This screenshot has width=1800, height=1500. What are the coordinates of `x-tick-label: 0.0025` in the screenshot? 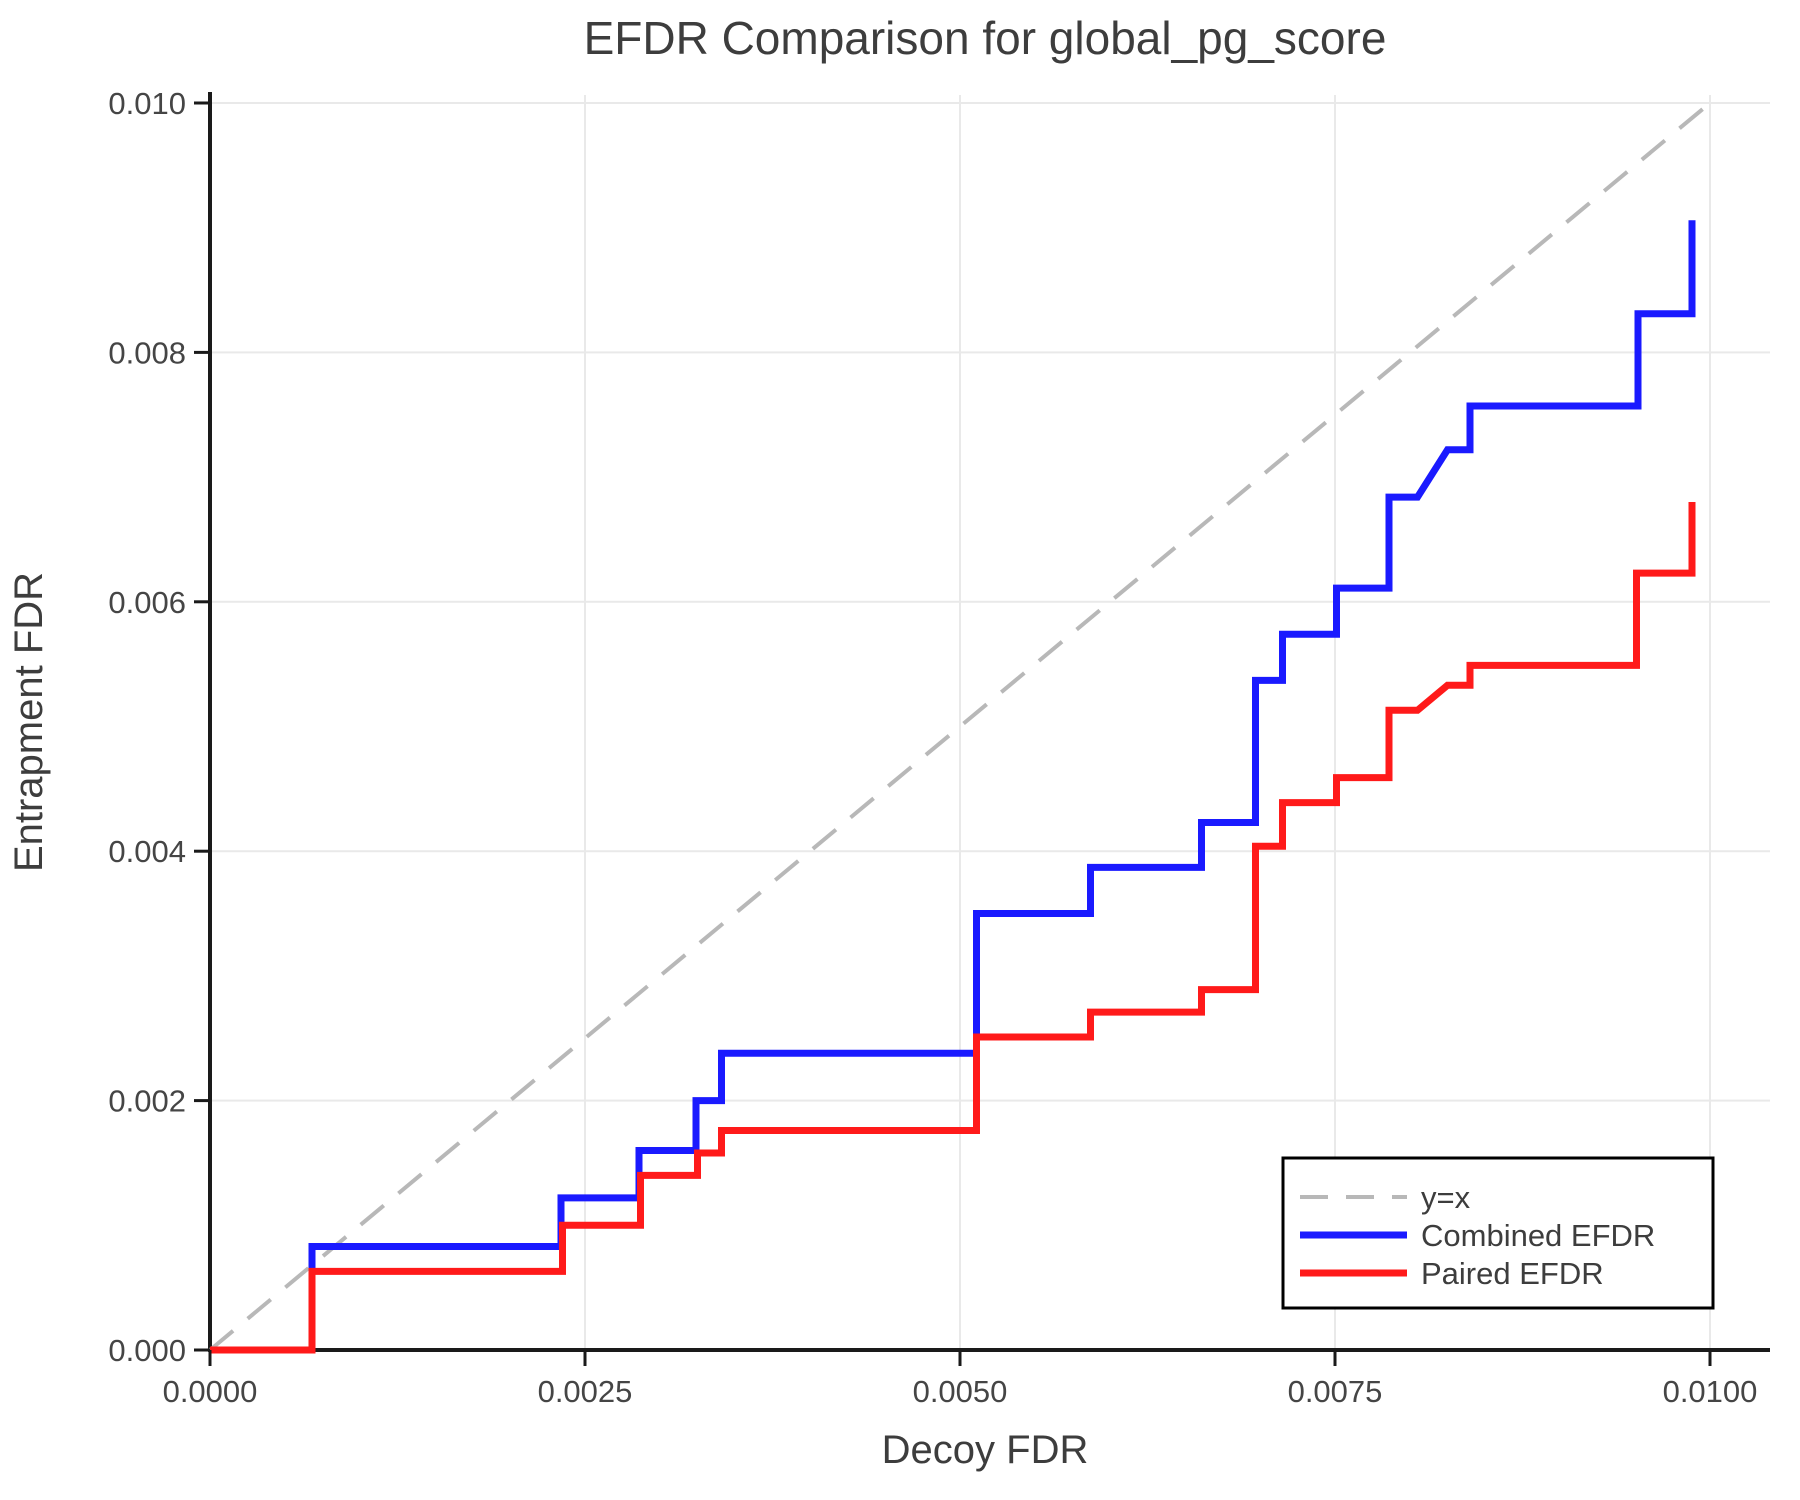 It's located at (585, 1391).